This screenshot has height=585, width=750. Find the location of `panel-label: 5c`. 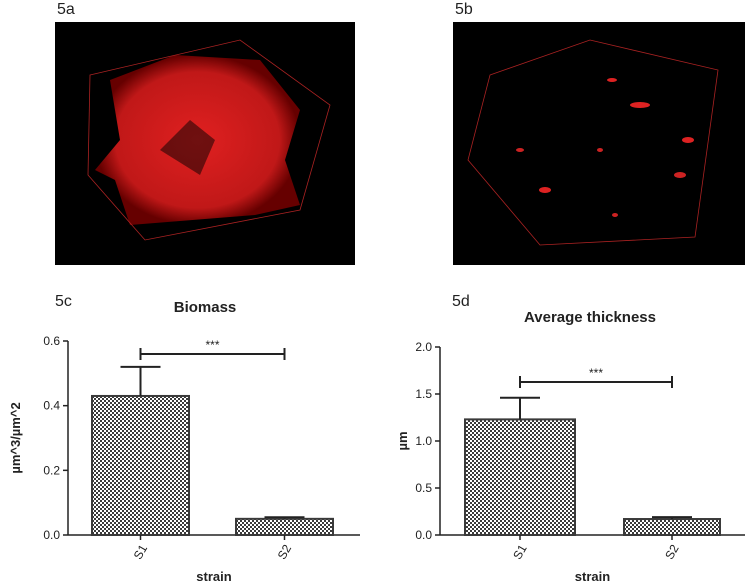

panel-label: 5c is located at coordinates (63, 301).